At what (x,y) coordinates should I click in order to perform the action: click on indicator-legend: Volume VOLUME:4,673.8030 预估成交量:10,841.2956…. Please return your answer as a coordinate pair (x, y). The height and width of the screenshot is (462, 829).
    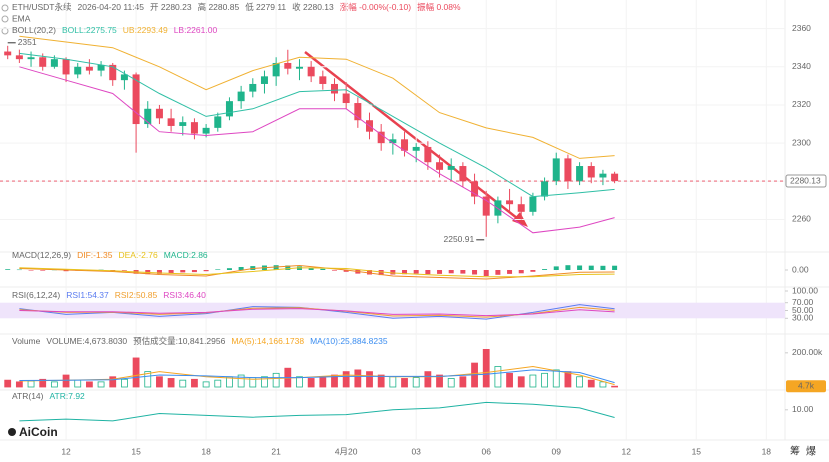
    Looking at the image, I should click on (200, 341).